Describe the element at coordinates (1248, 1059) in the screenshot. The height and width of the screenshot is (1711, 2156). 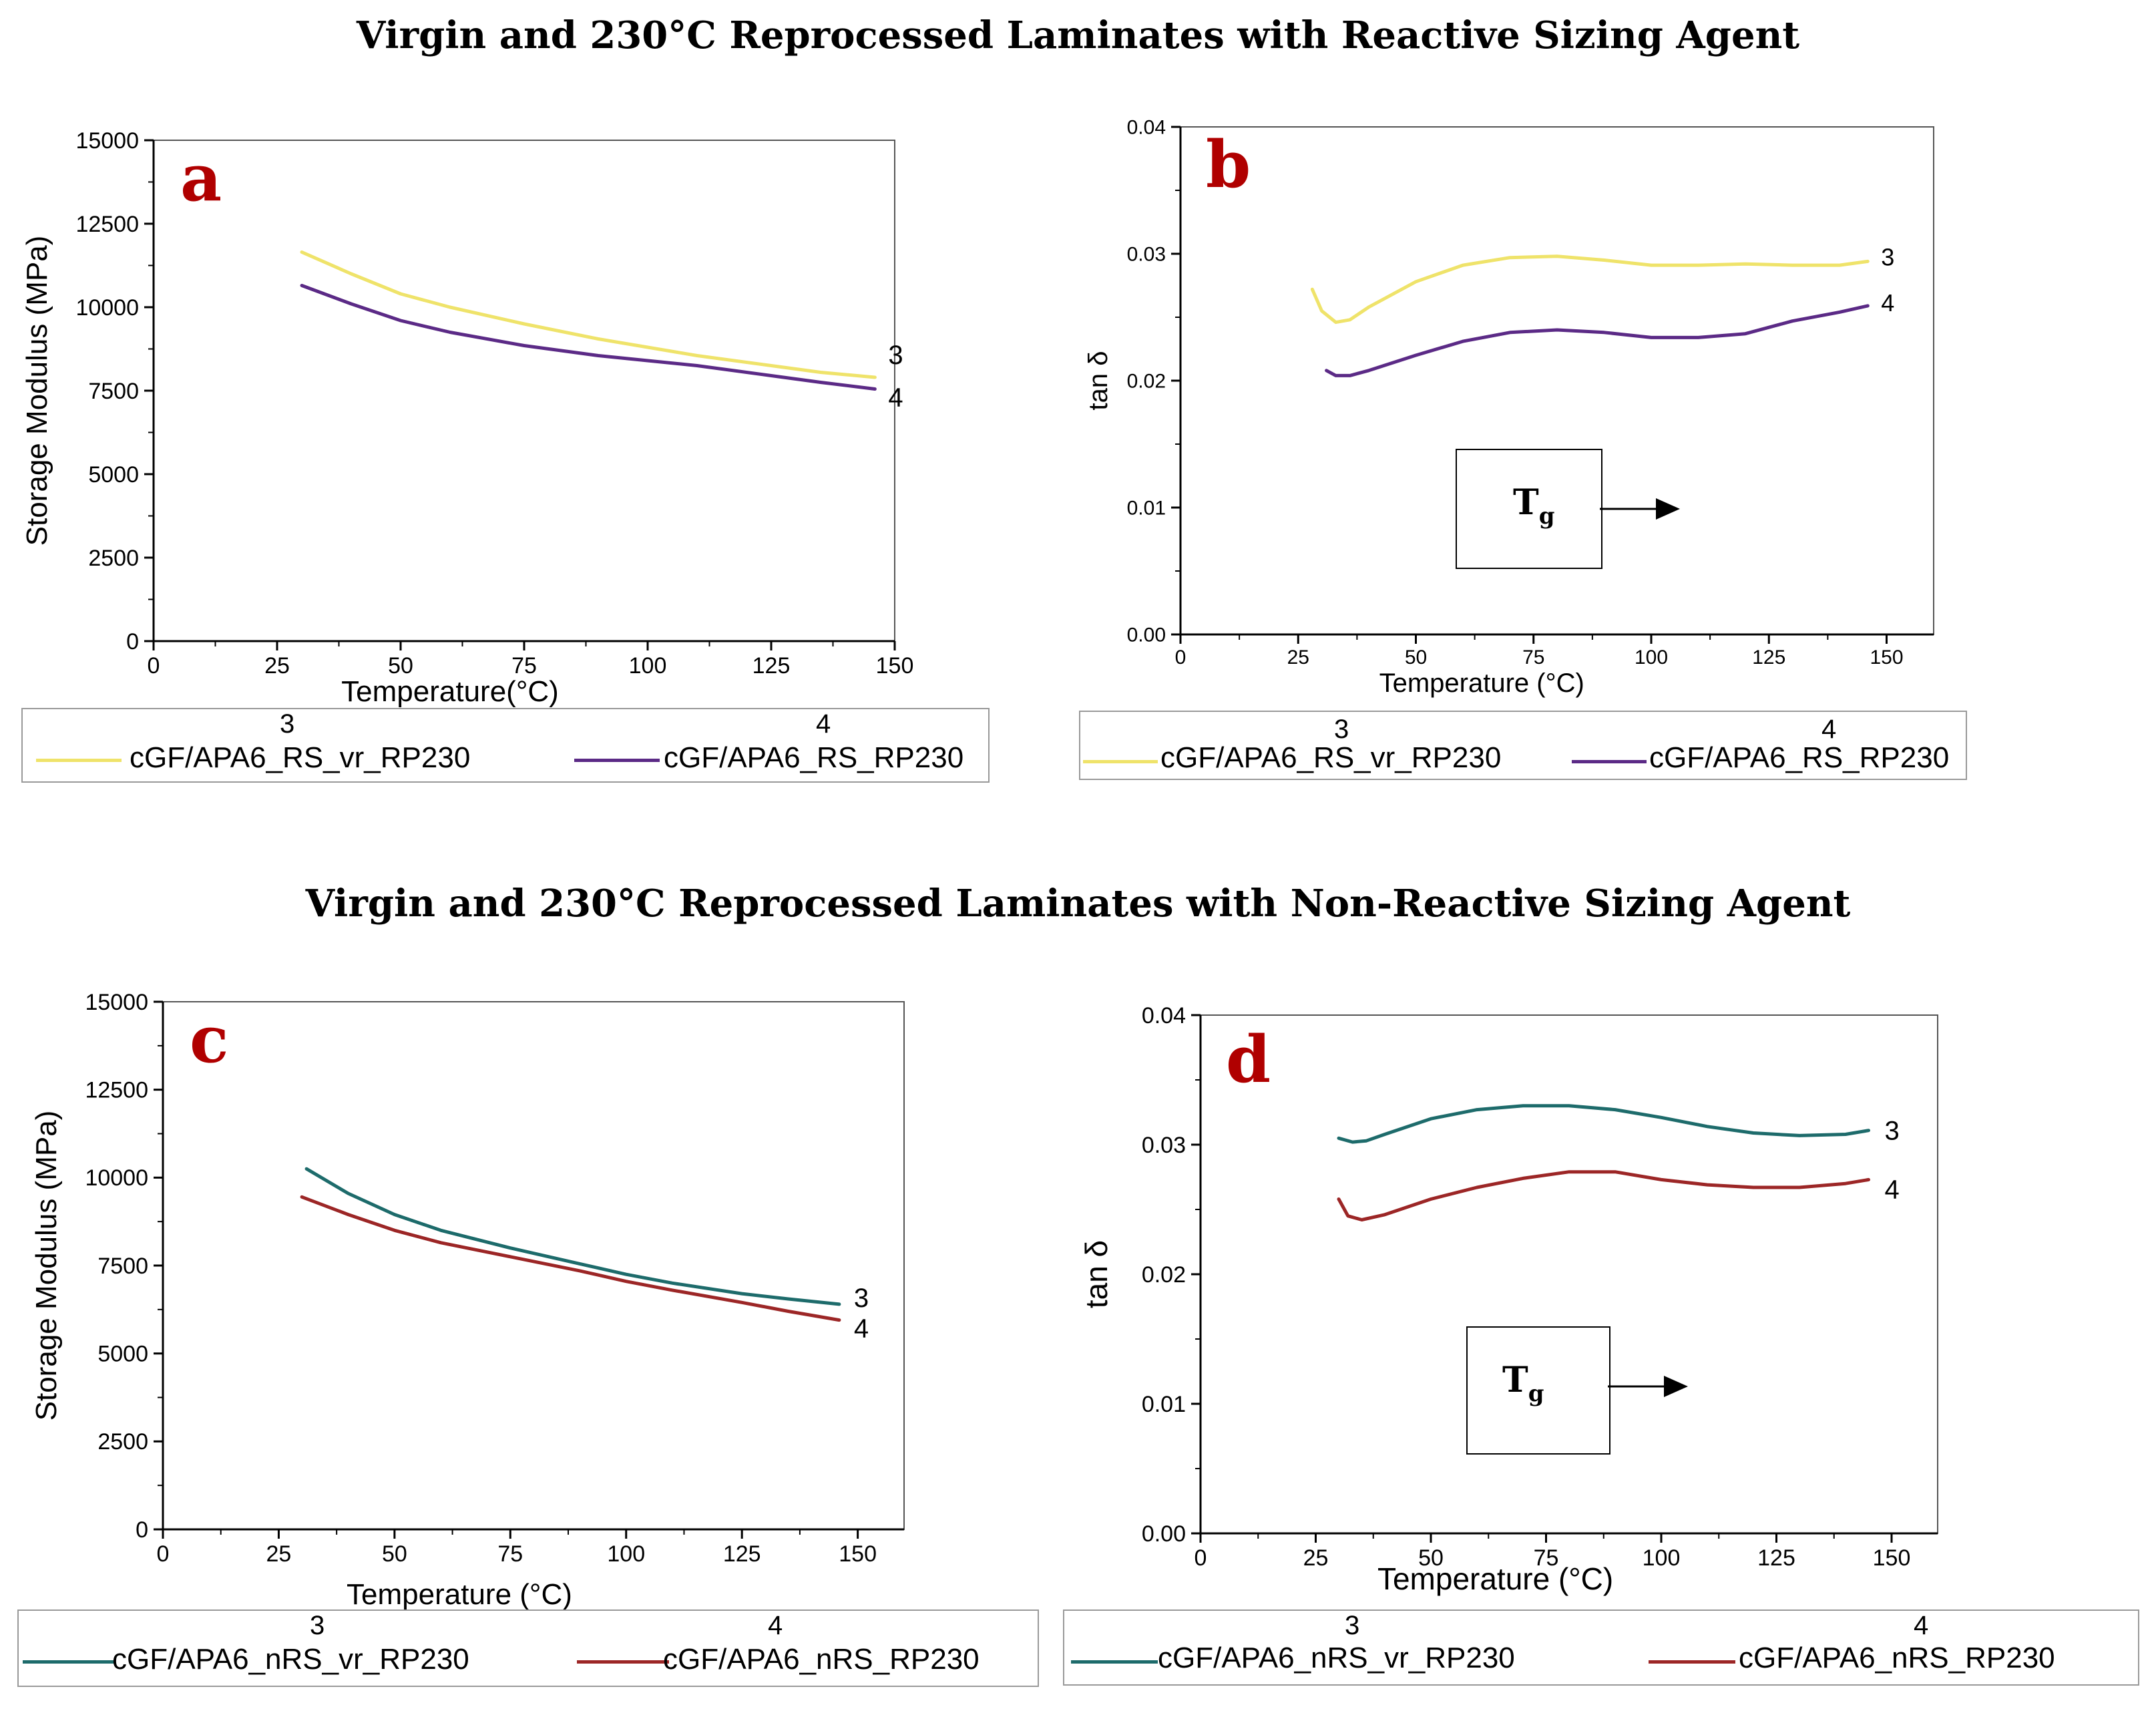
I see `panel-letter: d` at that location.